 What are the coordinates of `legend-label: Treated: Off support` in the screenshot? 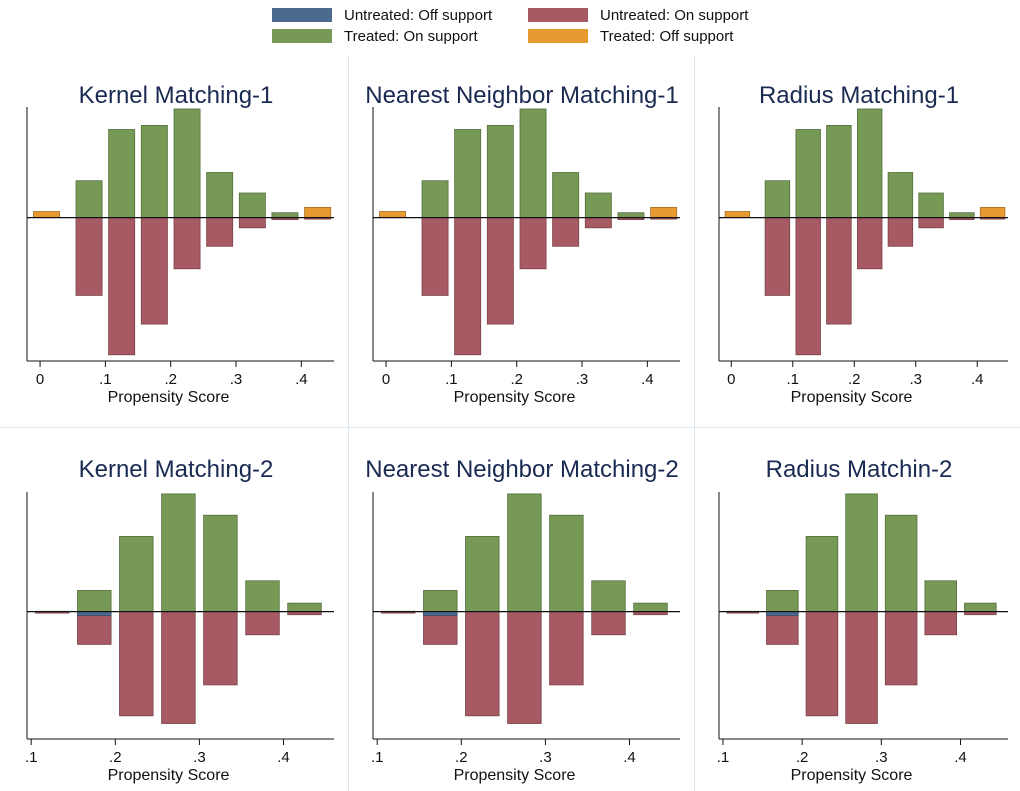 It's located at (667, 36).